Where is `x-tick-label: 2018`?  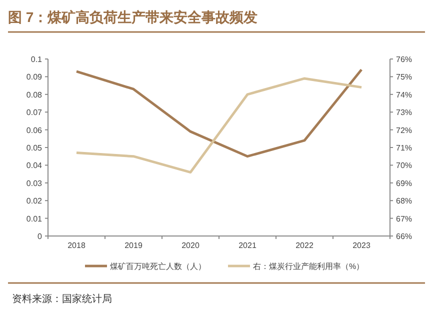
x-tick-label: 2018 is located at coordinates (77, 245).